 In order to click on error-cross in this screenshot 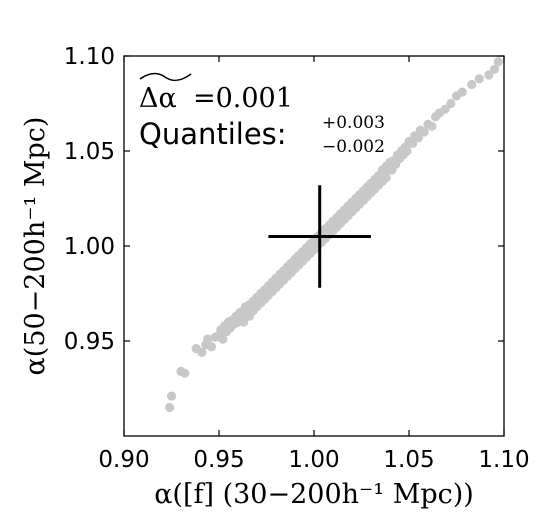, I will do `click(319, 236)`.